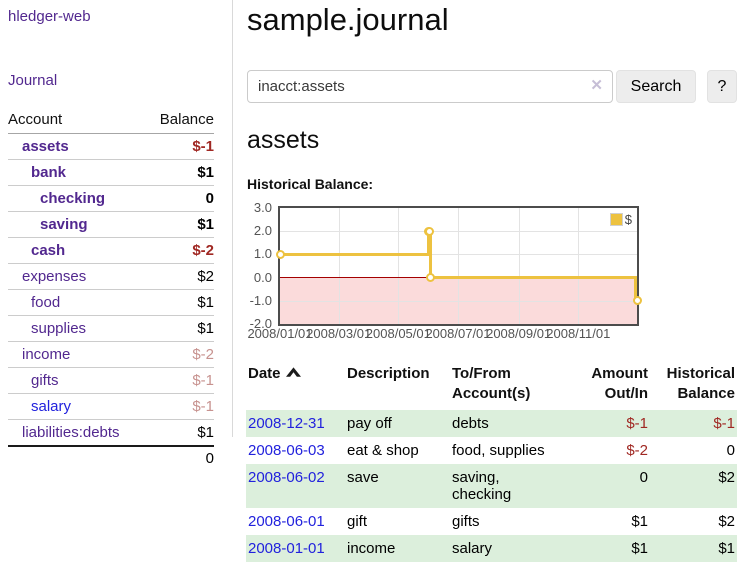 The image size is (742, 582). What do you see at coordinates (348, 19) in the screenshot?
I see `page-title: sample.journal` at bounding box center [348, 19].